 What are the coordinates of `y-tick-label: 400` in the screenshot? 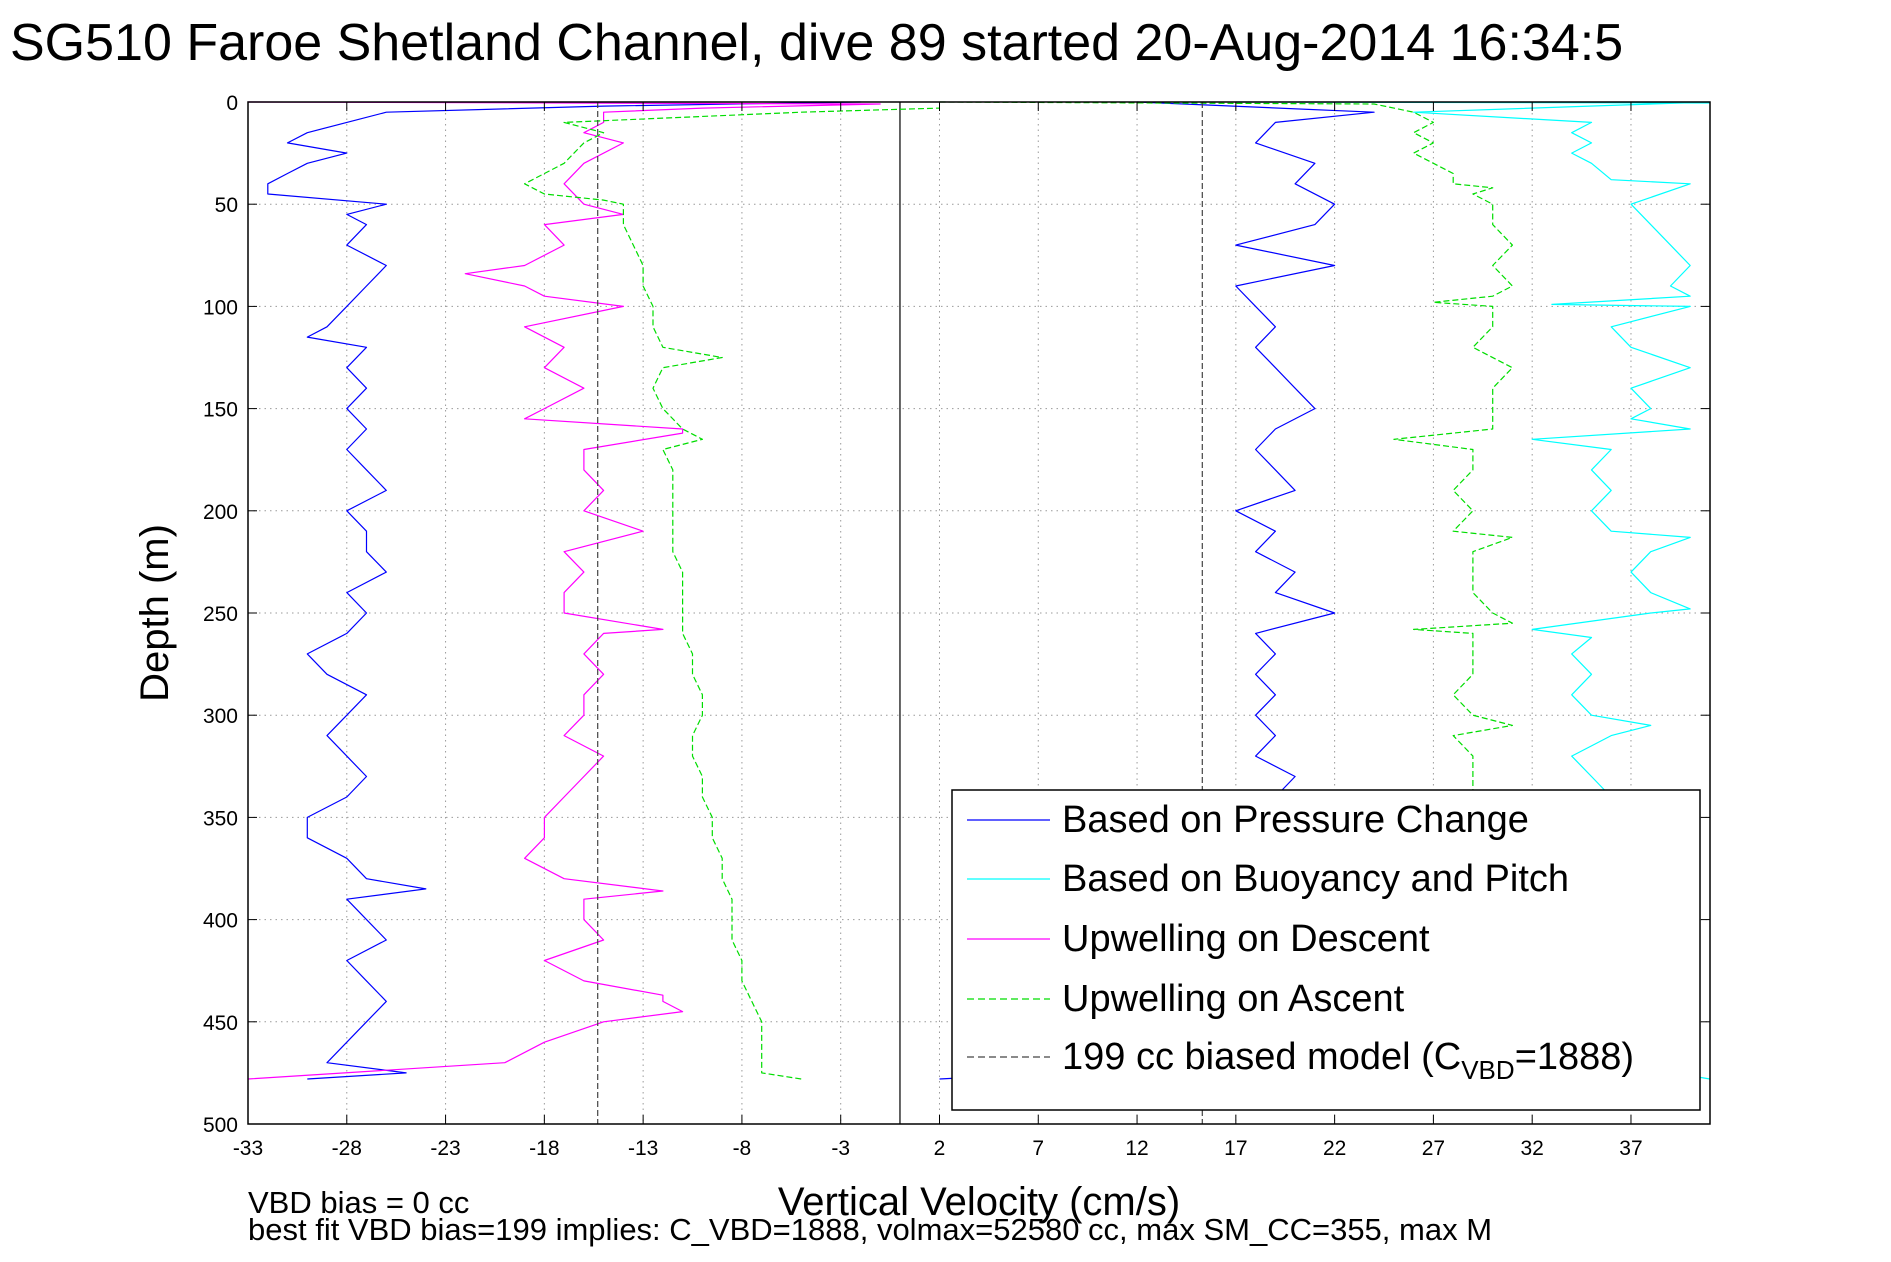 It's located at (220, 921).